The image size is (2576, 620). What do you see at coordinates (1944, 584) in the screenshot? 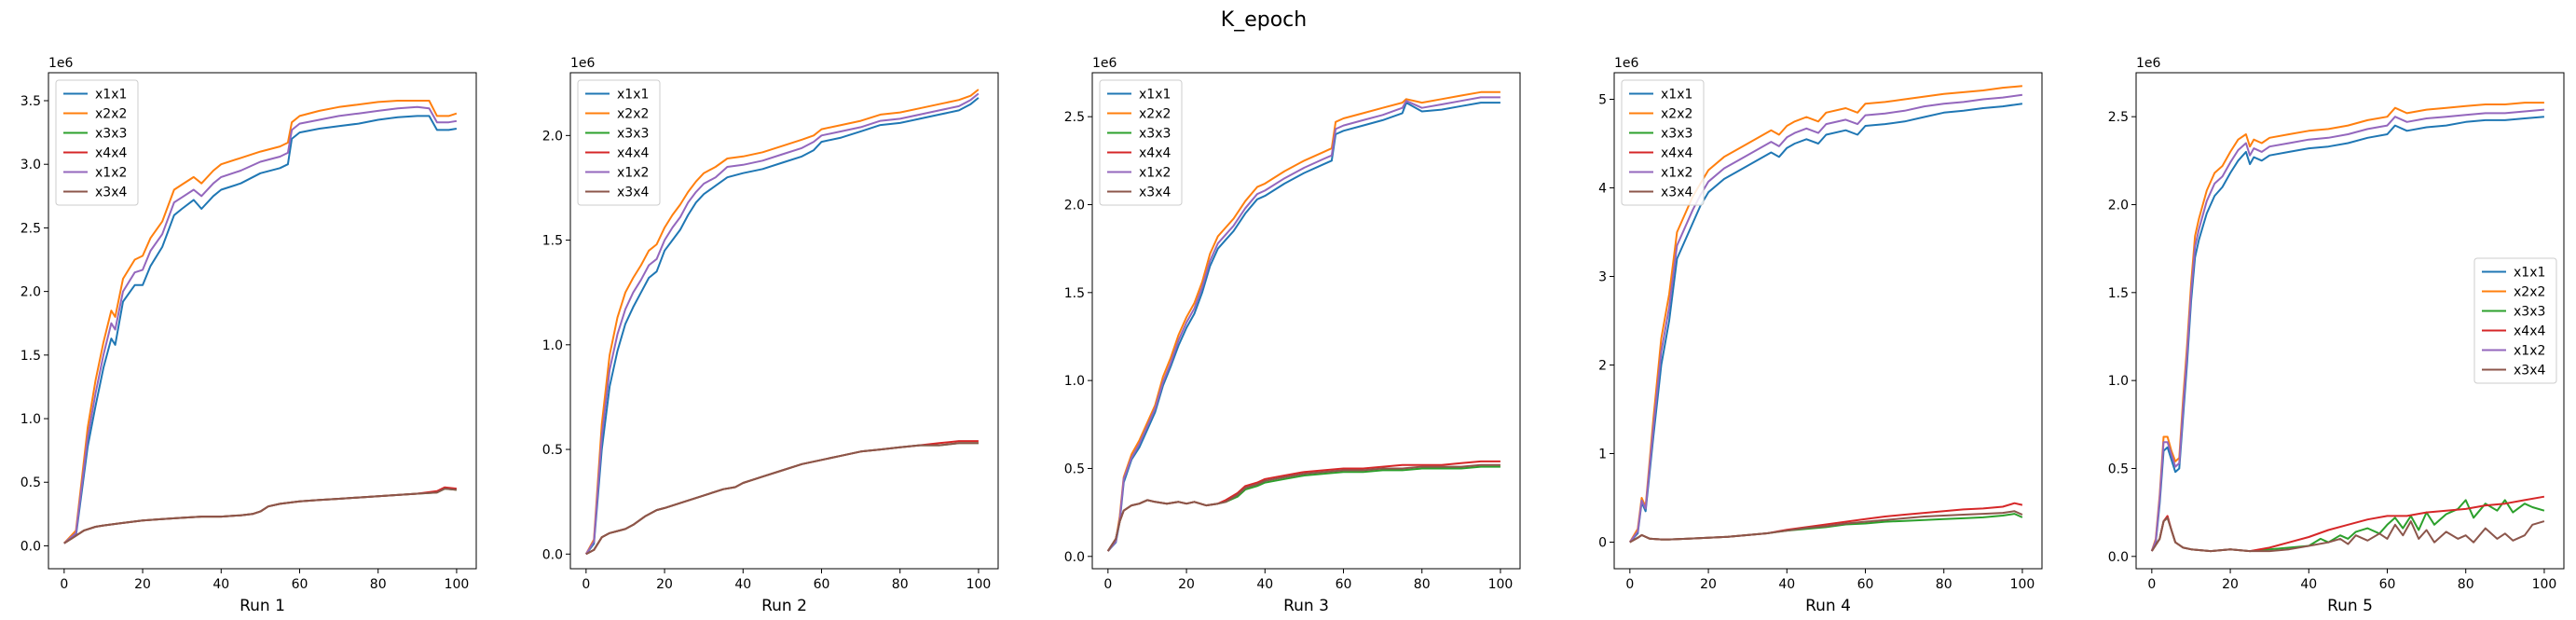
I see `x-tick-label: 80` at bounding box center [1944, 584].